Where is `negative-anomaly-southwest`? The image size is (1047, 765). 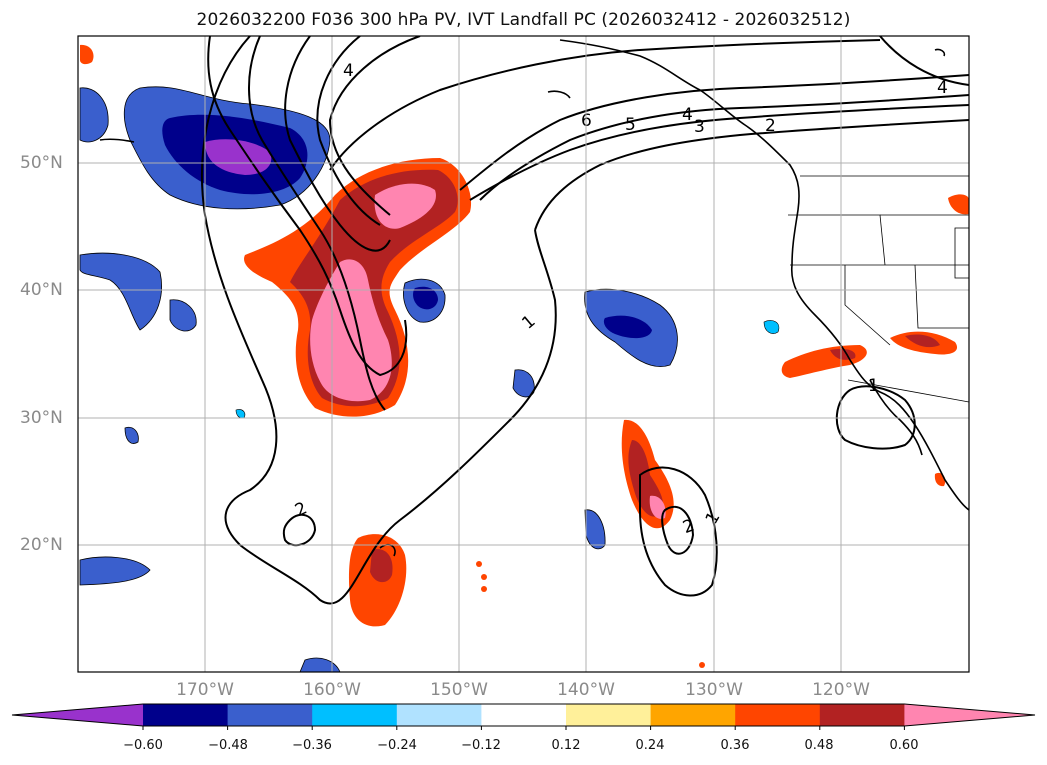 negative-anomaly-southwest is located at coordinates (115, 571).